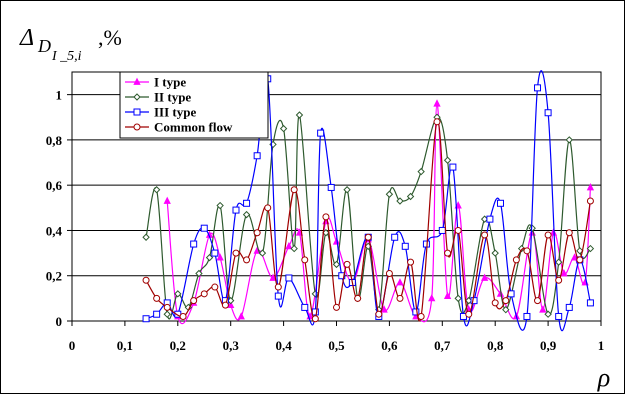 The image size is (625, 399). What do you see at coordinates (66, 56) in the screenshot?
I see `y-axis-title-subsub: I _5,i` at bounding box center [66, 56].